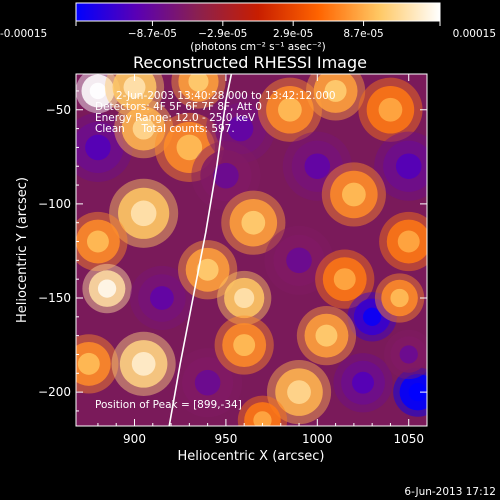  What do you see at coordinates (168, 405) in the screenshot?
I see `annotation-peak-position: Position of Peak = [899,-34]` at bounding box center [168, 405].